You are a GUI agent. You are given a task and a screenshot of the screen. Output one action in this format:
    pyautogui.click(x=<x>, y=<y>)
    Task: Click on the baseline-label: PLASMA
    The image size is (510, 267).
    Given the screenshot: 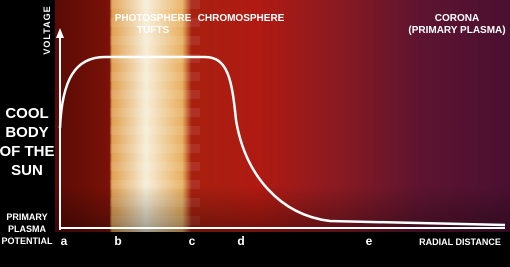 What is the action you would take?
    pyautogui.click(x=27, y=229)
    